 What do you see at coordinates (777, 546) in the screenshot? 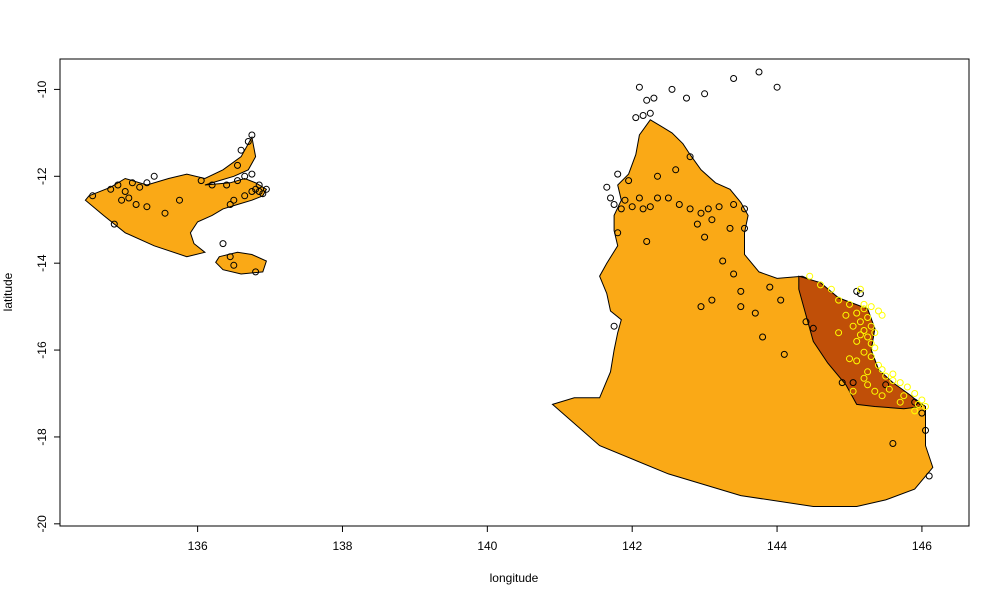
I see `x-tick-label: 144` at bounding box center [777, 546].